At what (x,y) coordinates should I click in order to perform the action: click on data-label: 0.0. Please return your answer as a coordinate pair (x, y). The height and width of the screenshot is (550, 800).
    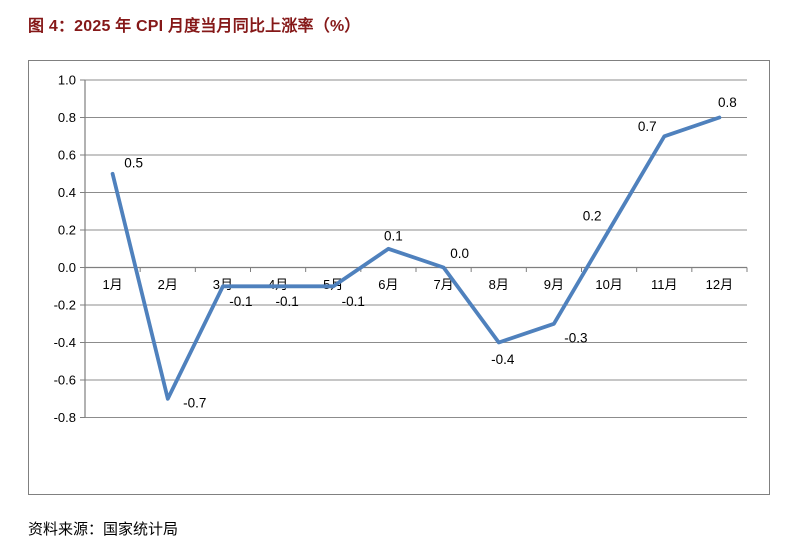
    Looking at the image, I should click on (459, 253).